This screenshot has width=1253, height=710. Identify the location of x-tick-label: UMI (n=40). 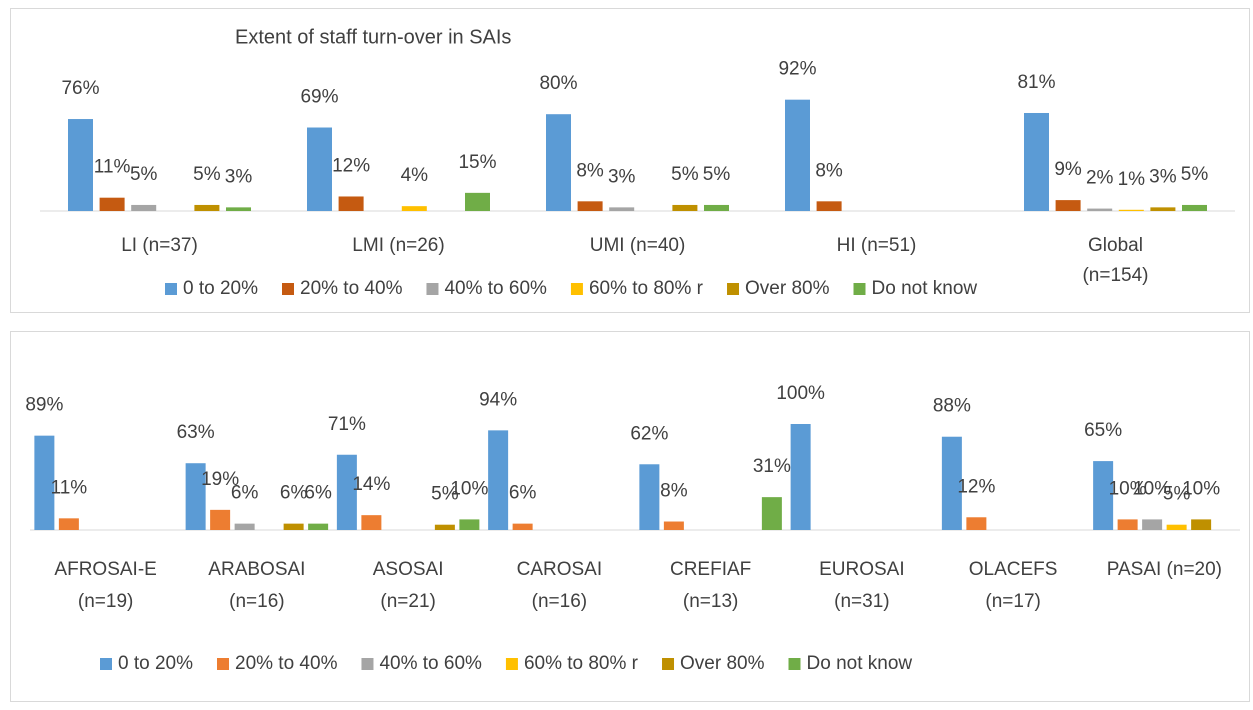
(638, 245).